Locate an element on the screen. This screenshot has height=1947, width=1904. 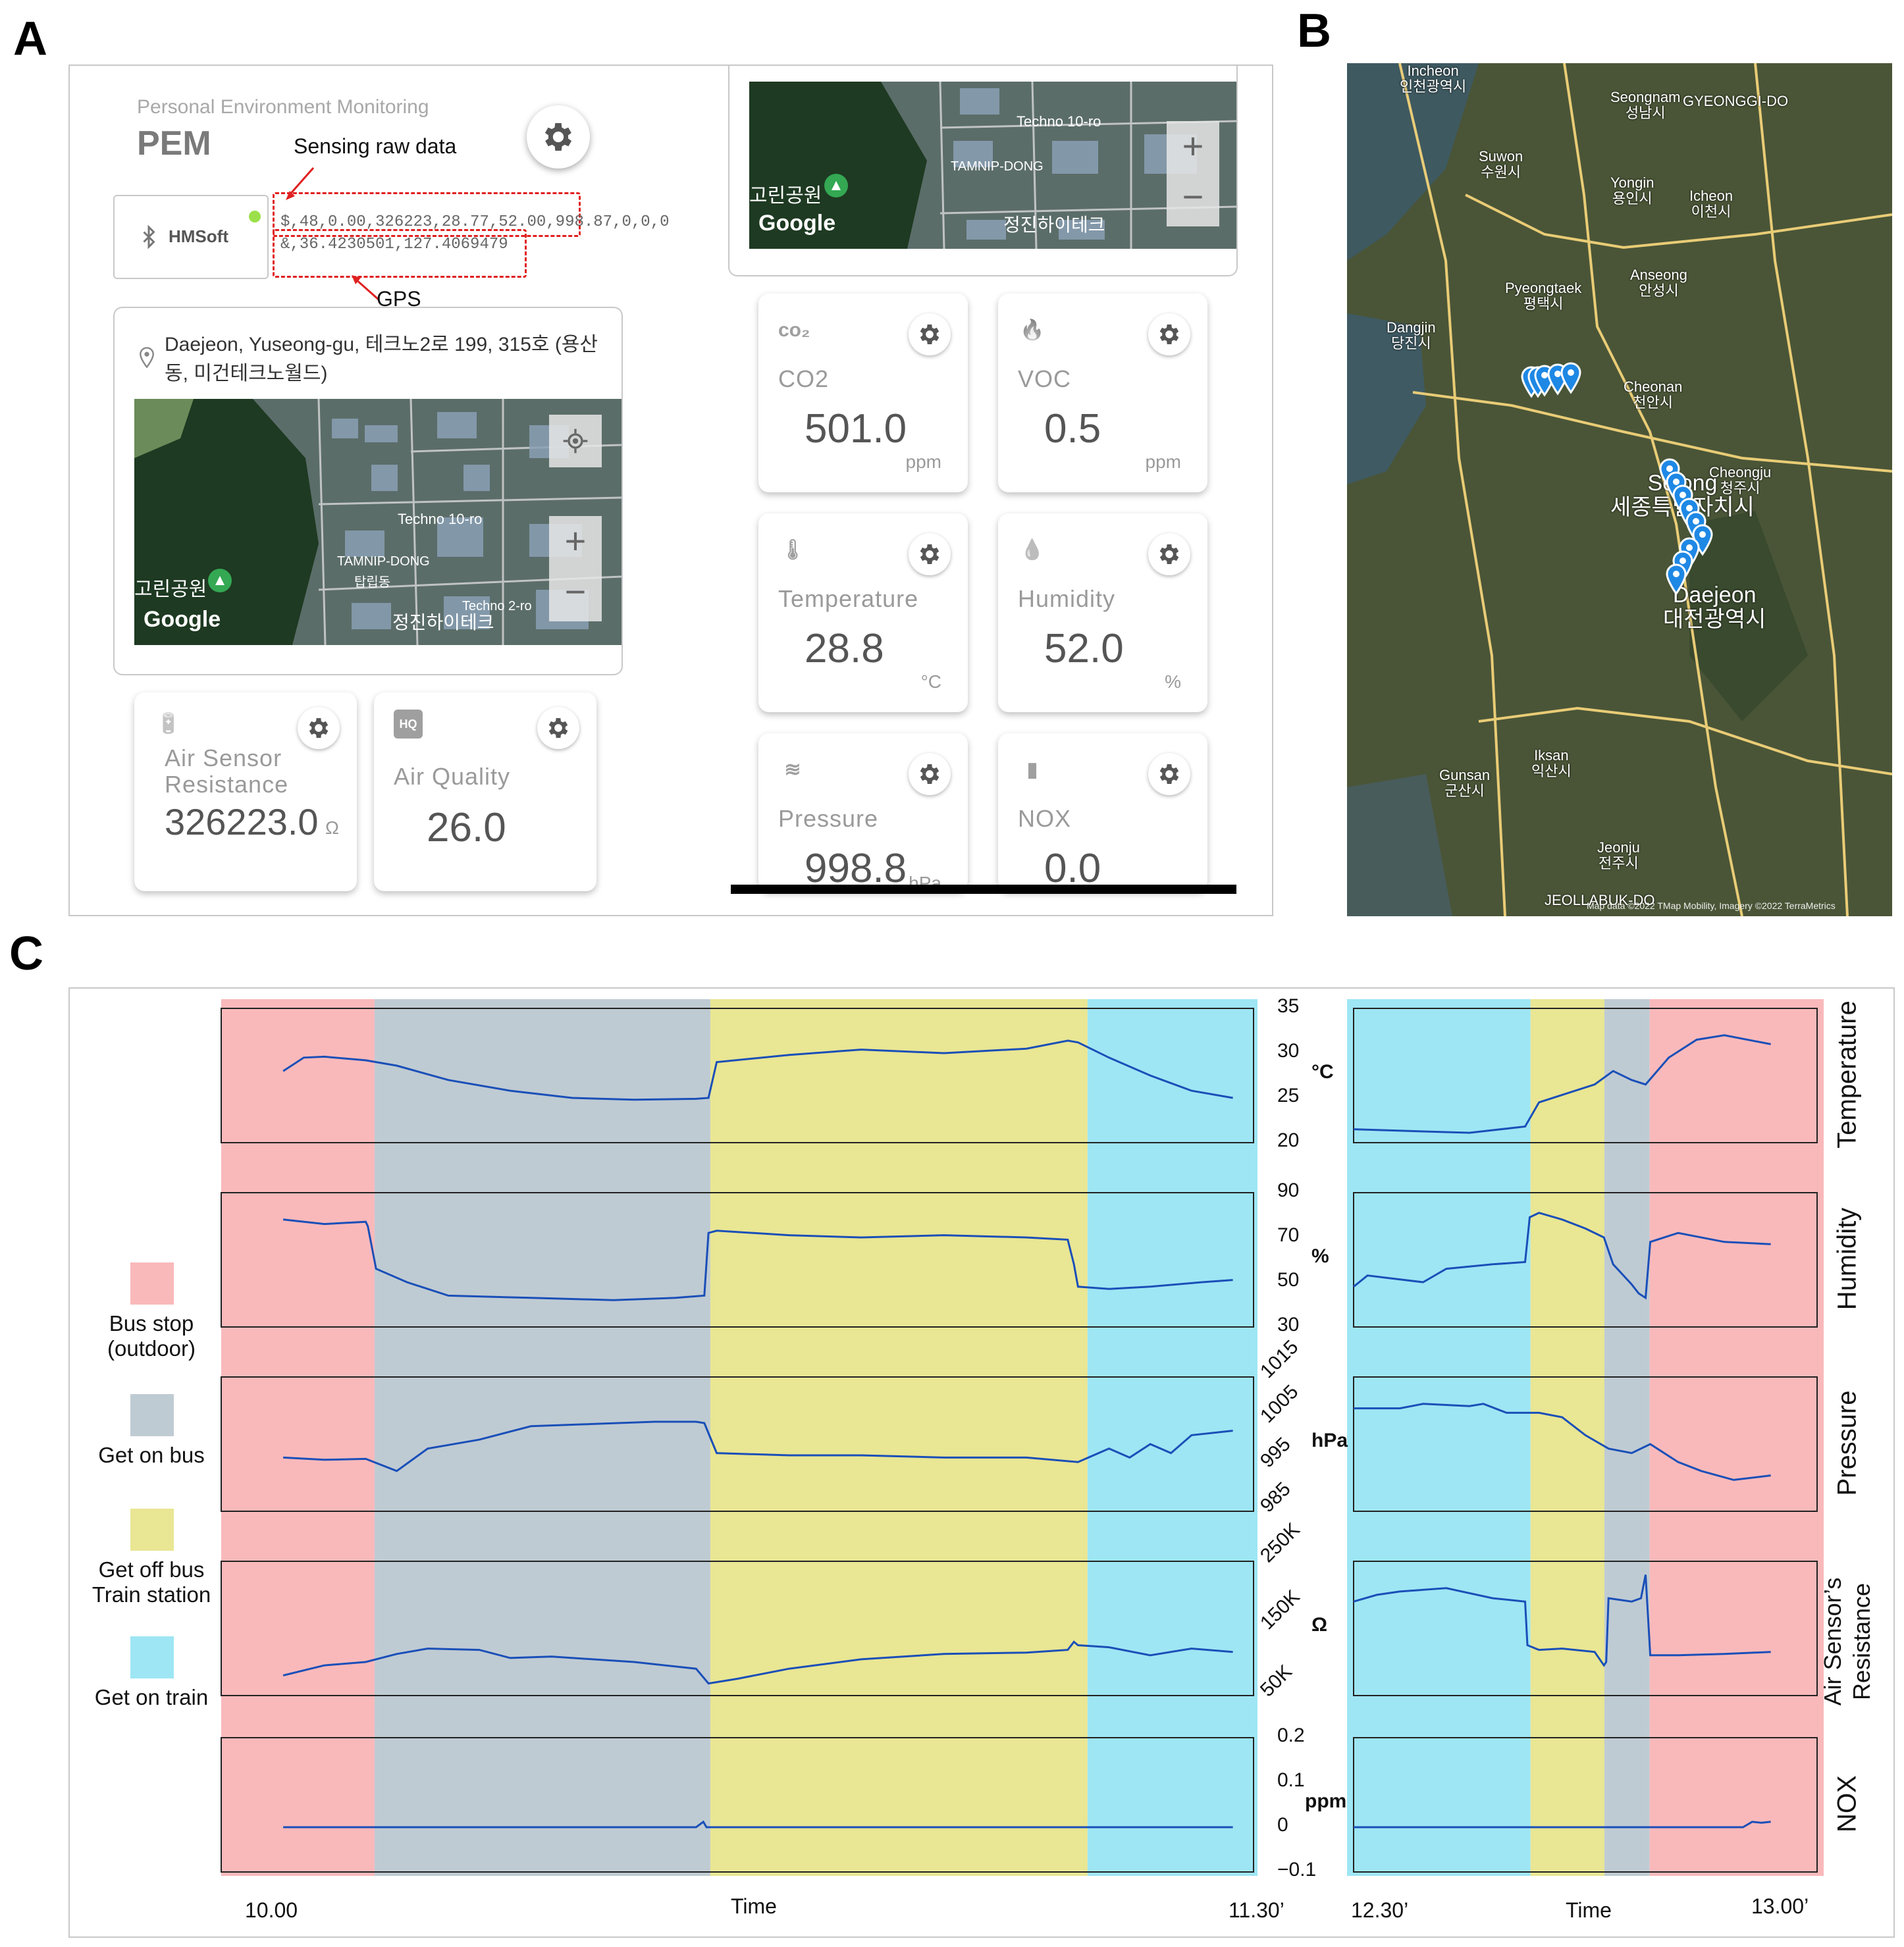
y-unit-label: °C is located at coordinates (1322, 1072).